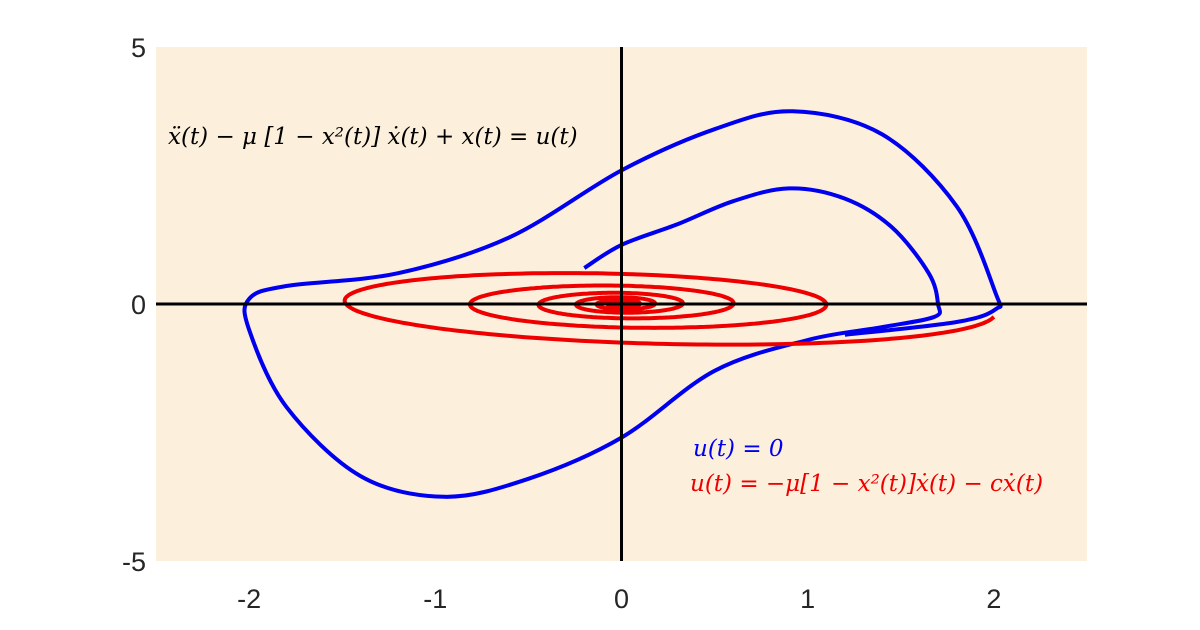  What do you see at coordinates (435, 599) in the screenshot?
I see `x-tick-label: -1` at bounding box center [435, 599].